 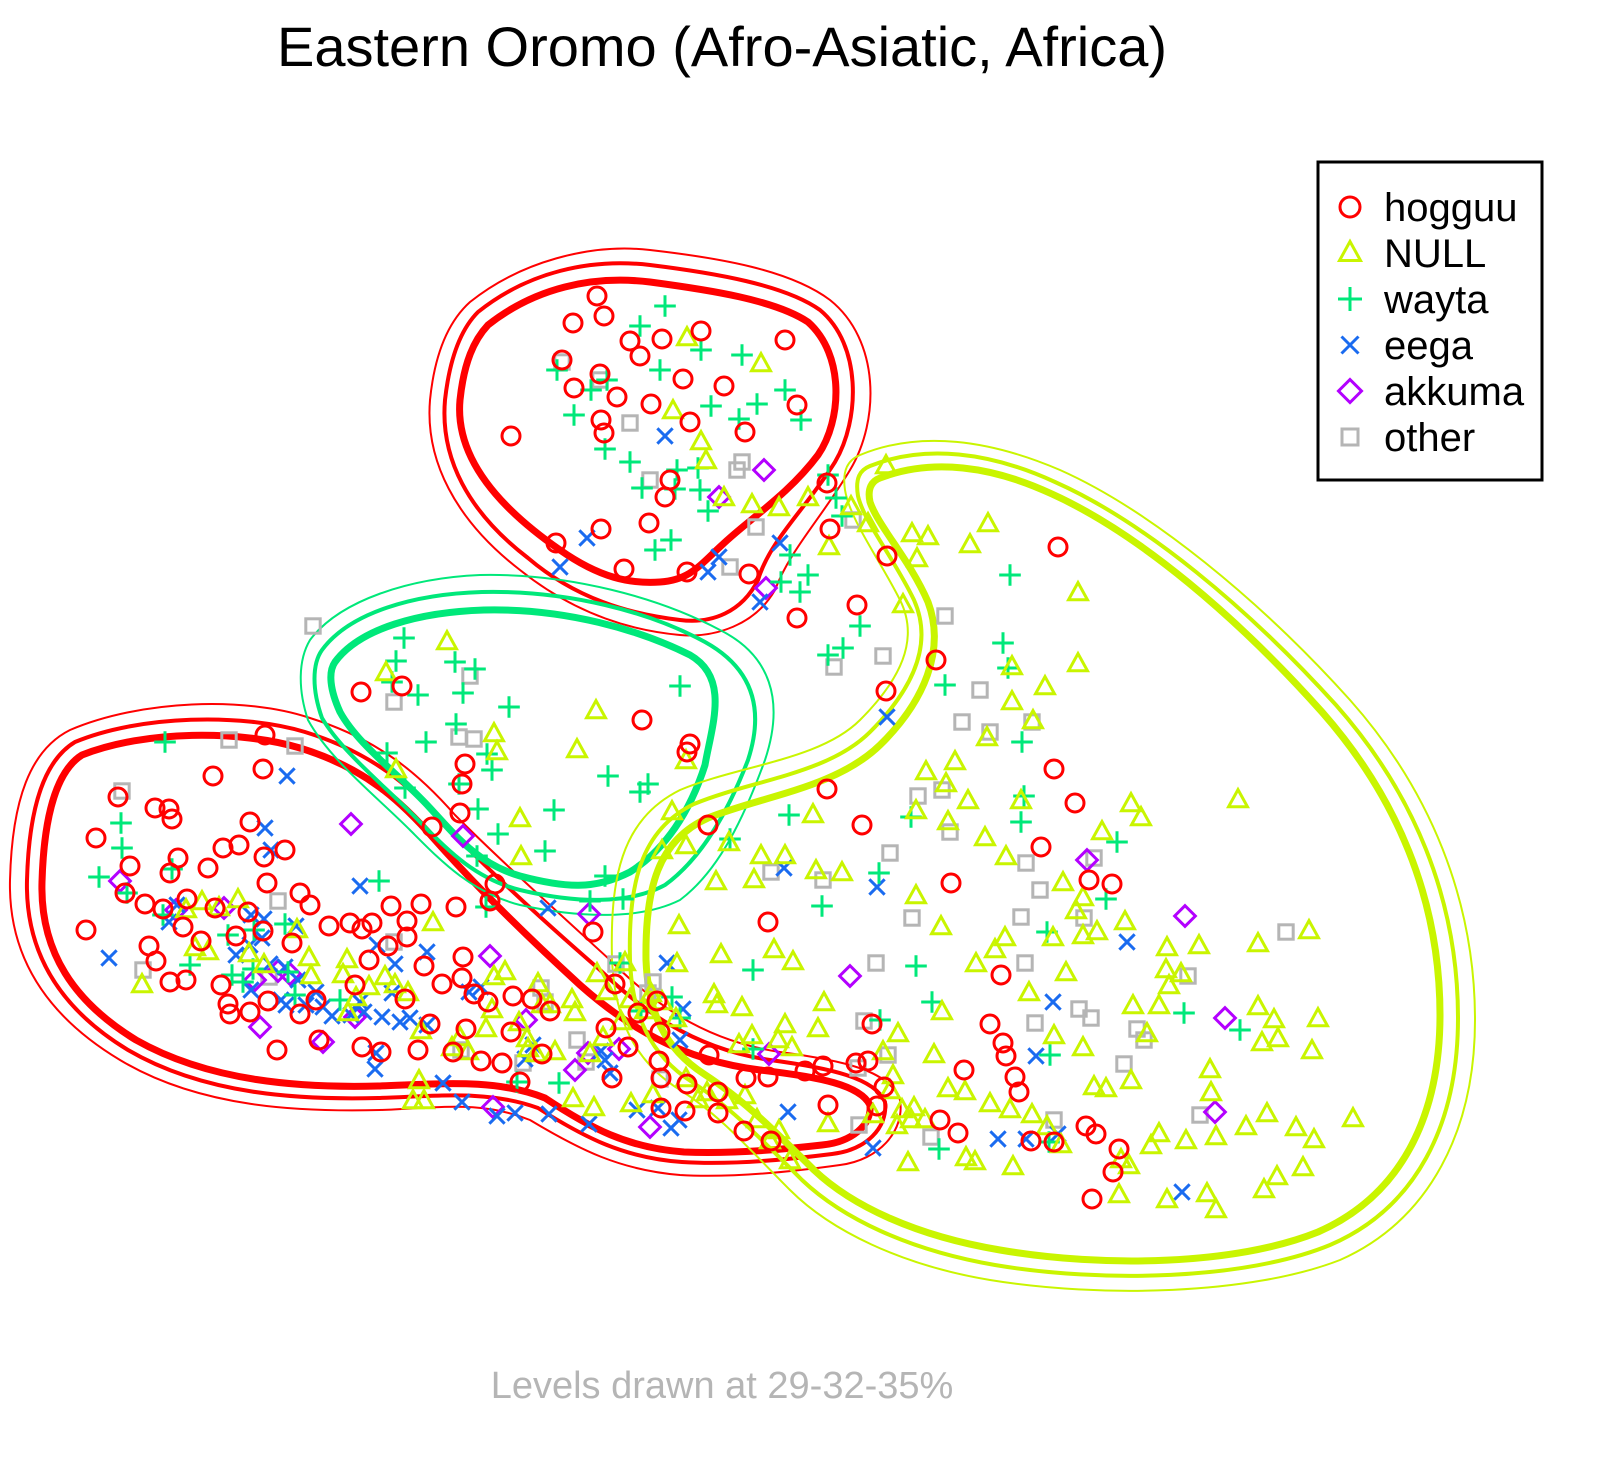 What do you see at coordinates (722, 1386) in the screenshot?
I see `contour-levels-note: Levels drawn at 29-32-35%` at bounding box center [722, 1386].